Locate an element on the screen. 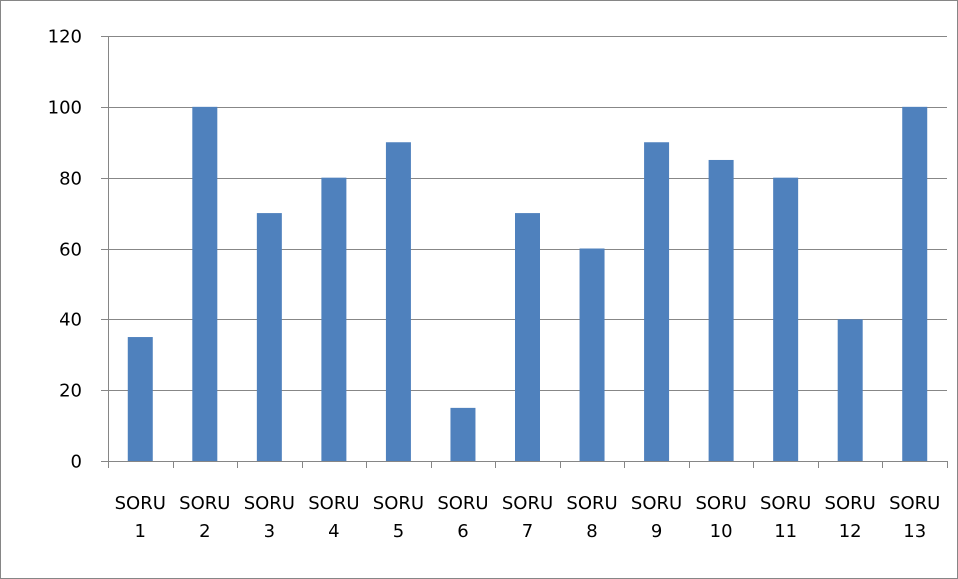 This screenshot has width=958, height=579. x-tick-label-8-line-2: 8 is located at coordinates (591, 531).